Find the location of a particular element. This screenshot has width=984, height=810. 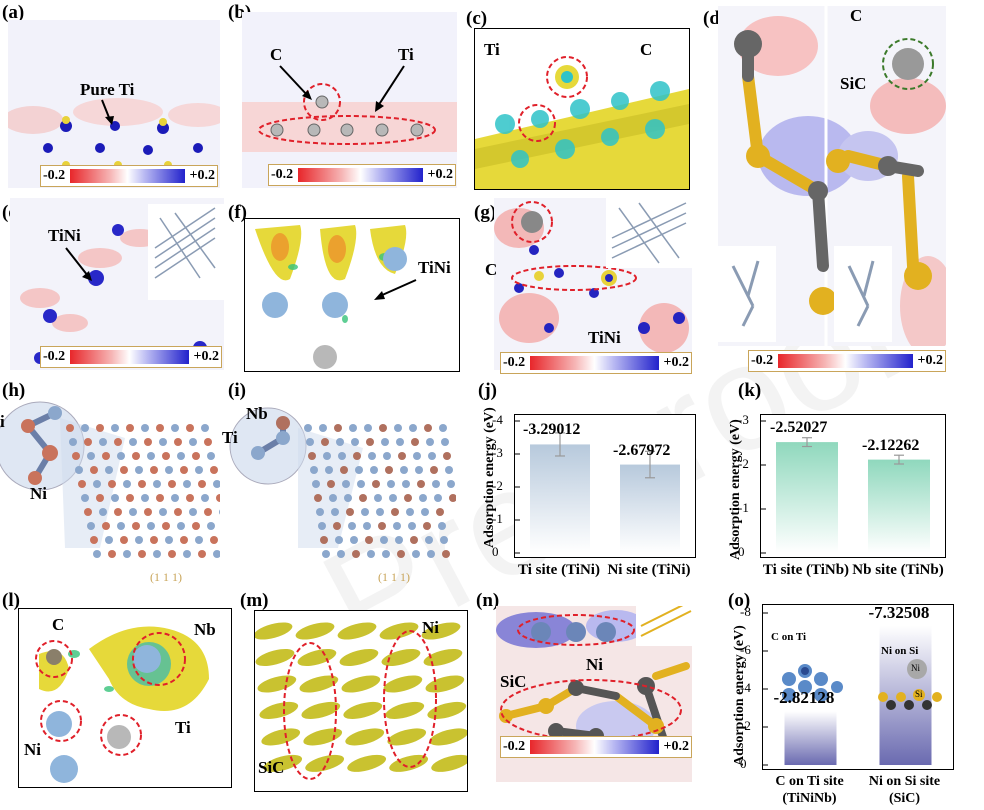

panel-g-c-label: C is located at coordinates (491, 269).